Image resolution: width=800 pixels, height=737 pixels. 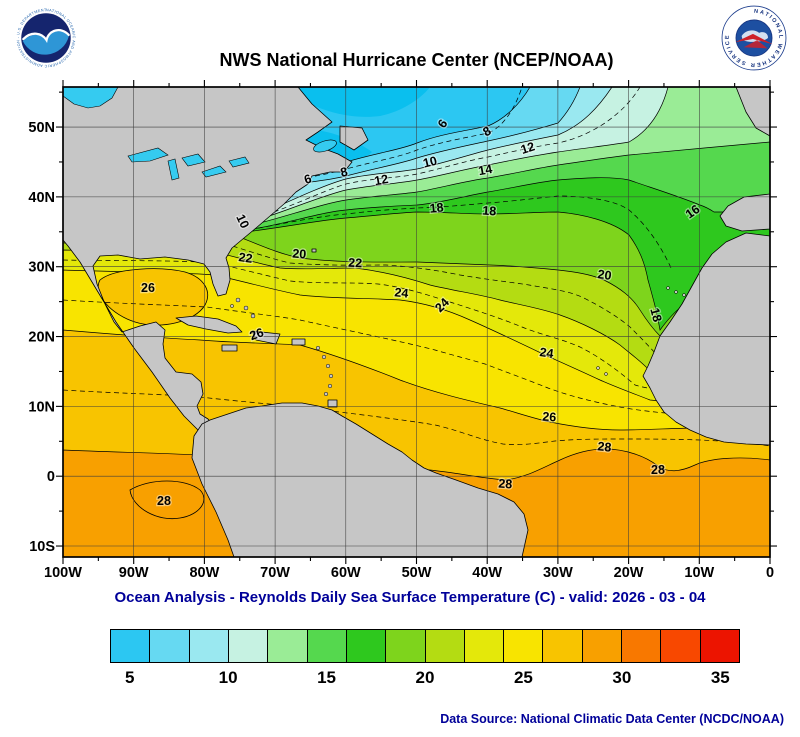 What do you see at coordinates (752, 112) in the screenshot?
I see `europe-corner` at bounding box center [752, 112].